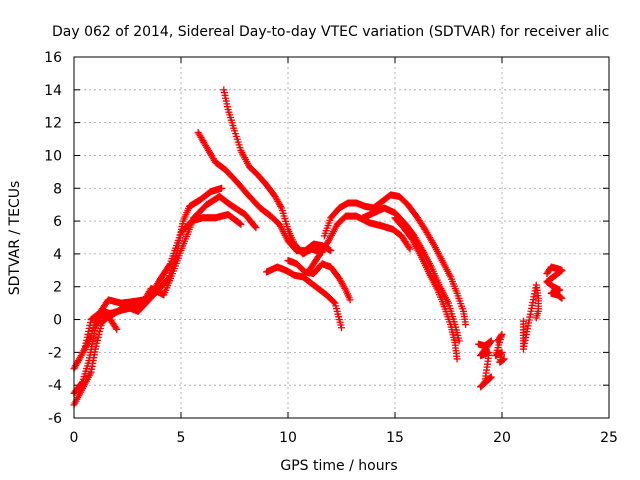 This screenshot has width=640, height=480. Describe the element at coordinates (55, 353) in the screenshot. I see `y-tick-label: -2` at that location.